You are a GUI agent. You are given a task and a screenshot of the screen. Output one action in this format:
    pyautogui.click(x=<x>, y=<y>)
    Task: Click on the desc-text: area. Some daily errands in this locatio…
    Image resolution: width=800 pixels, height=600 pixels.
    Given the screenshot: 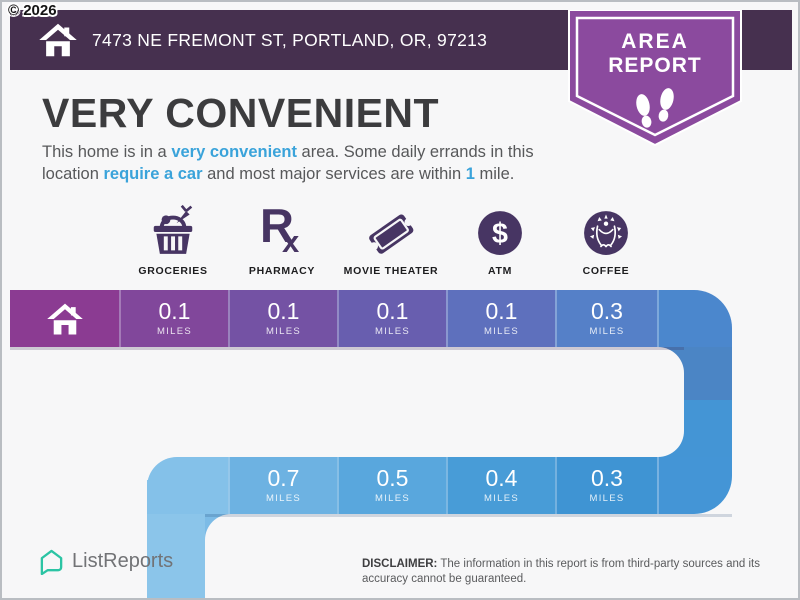 What is the action you would take?
    pyautogui.click(x=288, y=163)
    